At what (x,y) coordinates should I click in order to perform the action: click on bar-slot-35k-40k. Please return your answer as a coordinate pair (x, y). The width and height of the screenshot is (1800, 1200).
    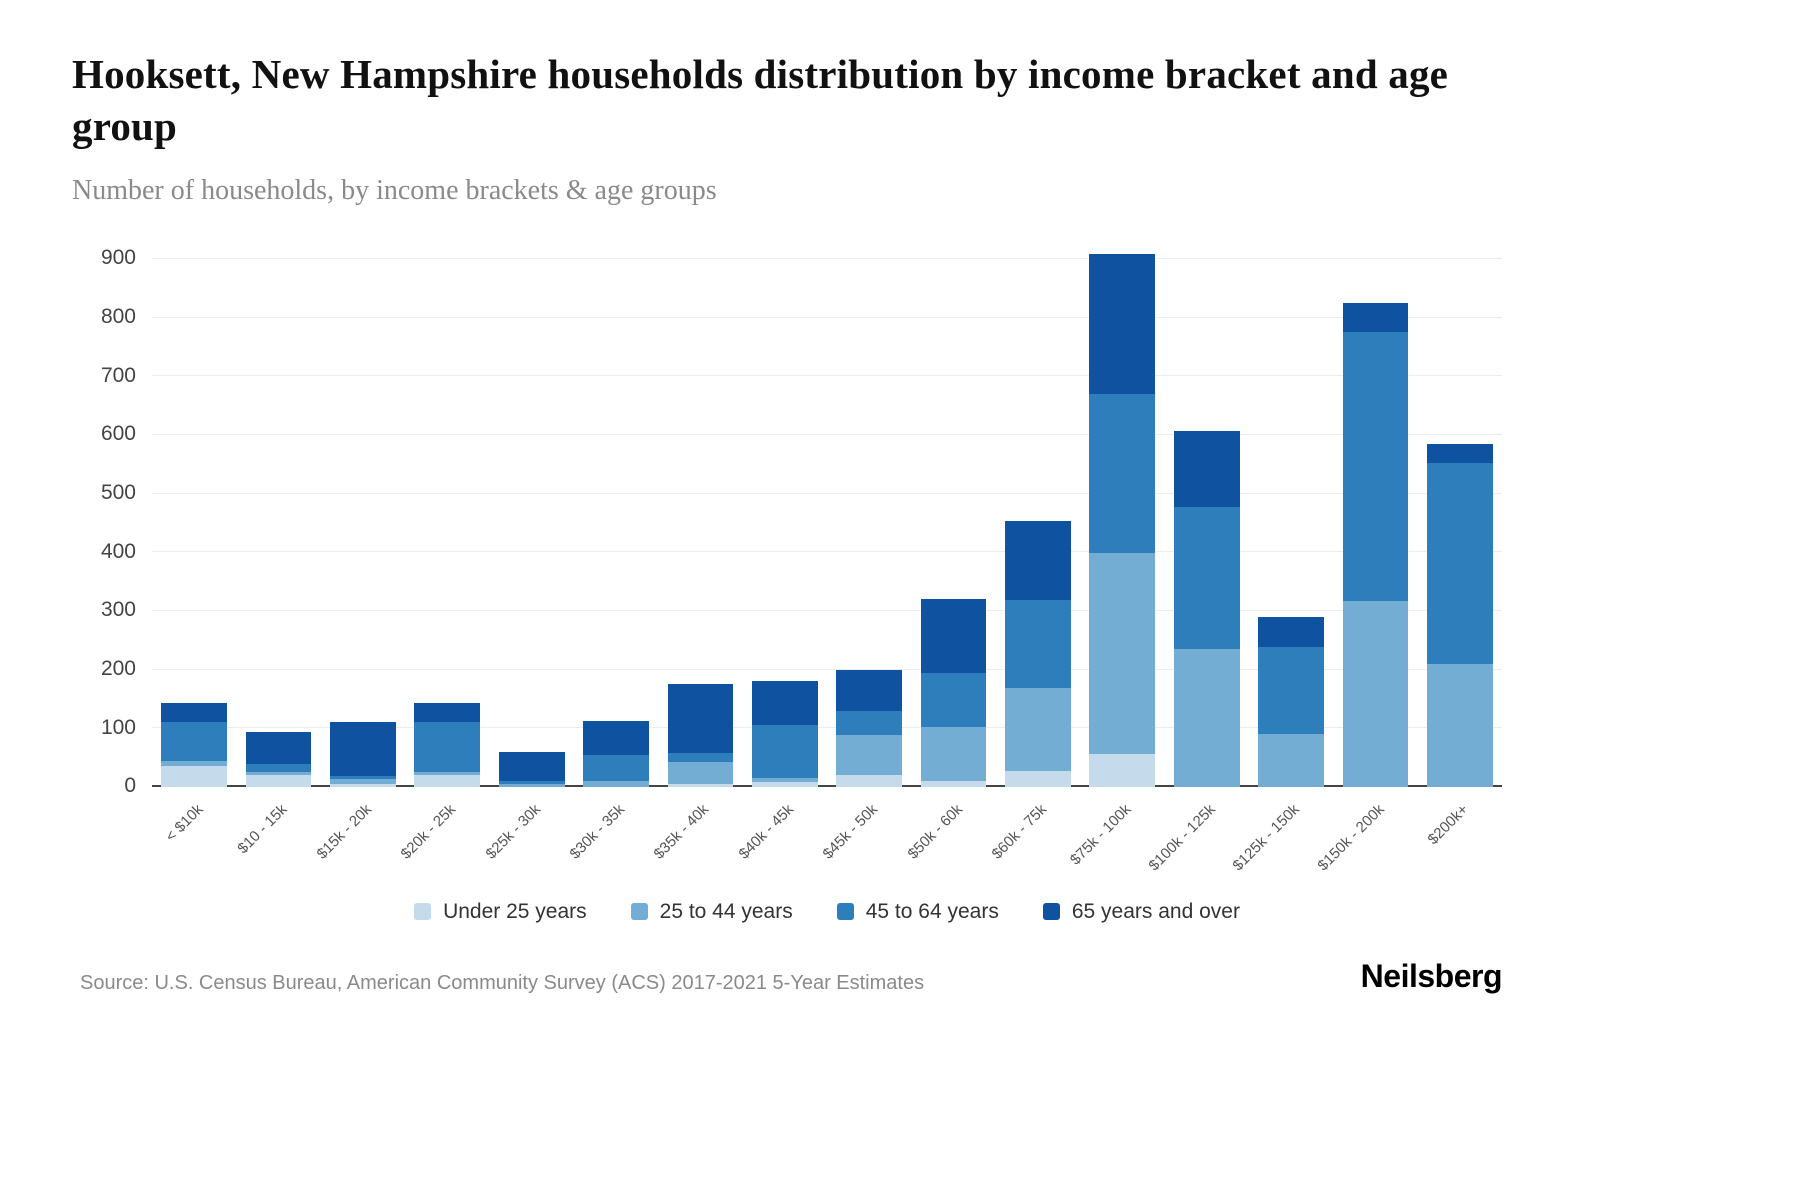
    Looking at the image, I should click on (700, 523).